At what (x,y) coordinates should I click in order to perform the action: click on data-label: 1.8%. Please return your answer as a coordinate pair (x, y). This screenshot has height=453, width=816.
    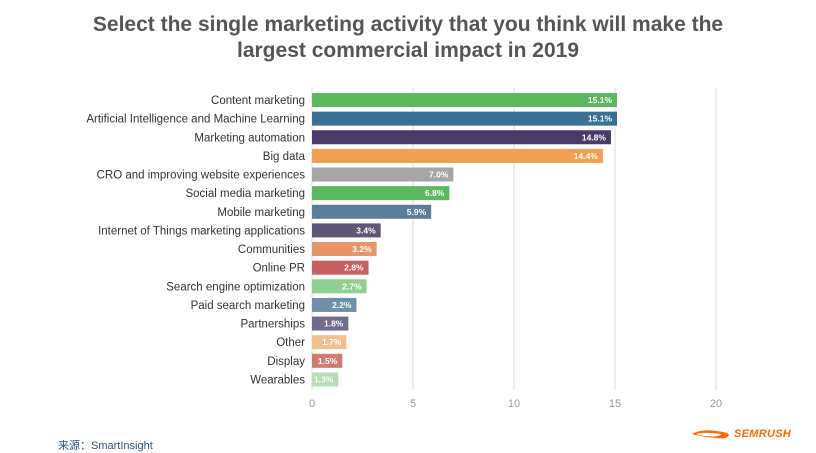
    Looking at the image, I should click on (334, 324).